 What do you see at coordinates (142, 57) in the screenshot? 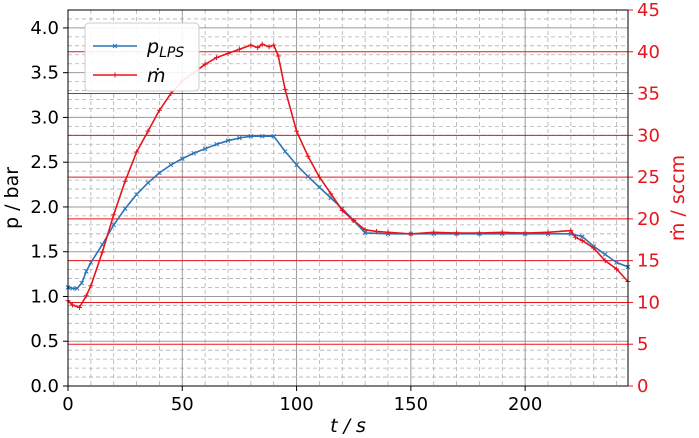
I see `legend: pLPS ṁ` at bounding box center [142, 57].